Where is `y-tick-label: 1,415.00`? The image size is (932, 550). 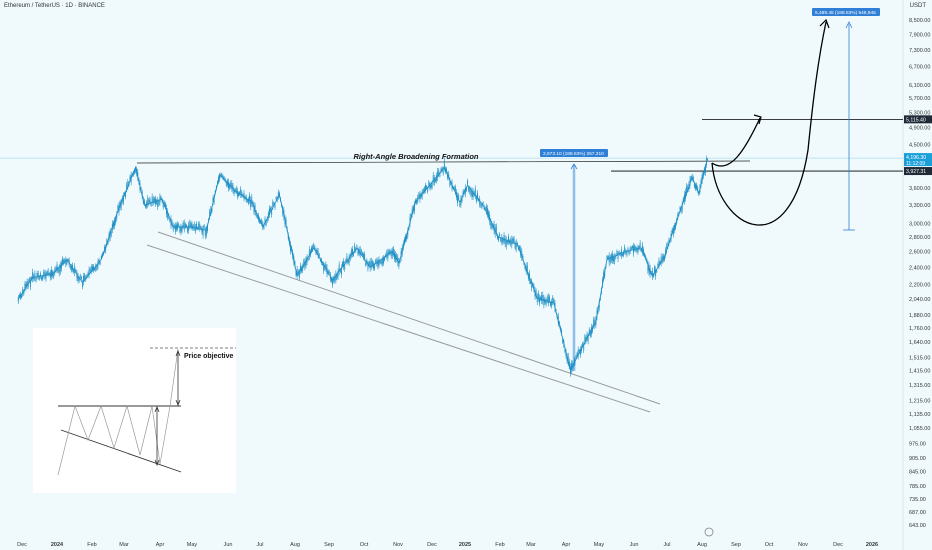
y-tick-label: 1,415.00 is located at coordinates (919, 372).